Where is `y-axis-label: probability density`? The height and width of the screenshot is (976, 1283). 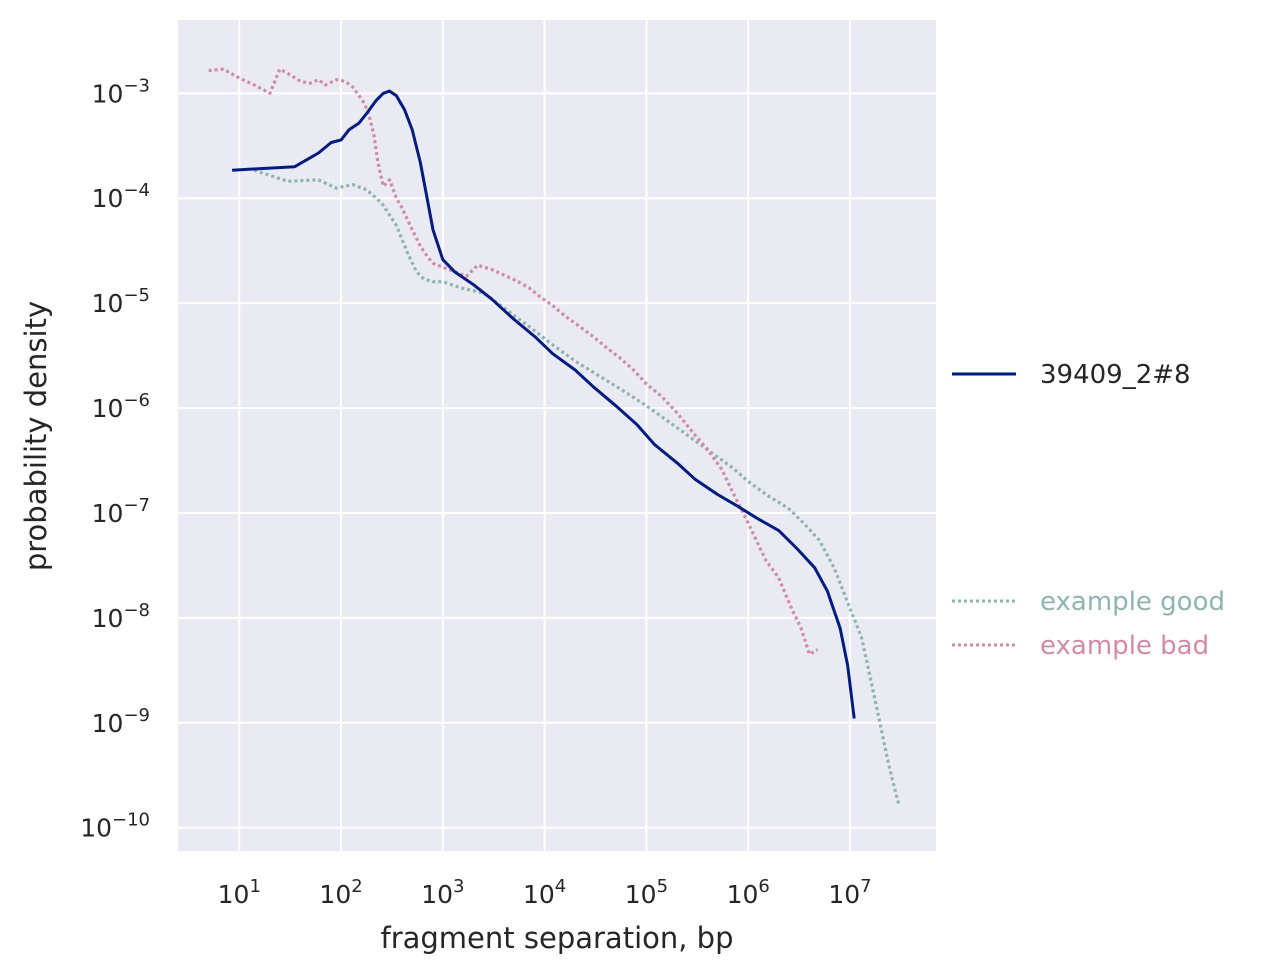 y-axis-label: probability density is located at coordinates (36, 436).